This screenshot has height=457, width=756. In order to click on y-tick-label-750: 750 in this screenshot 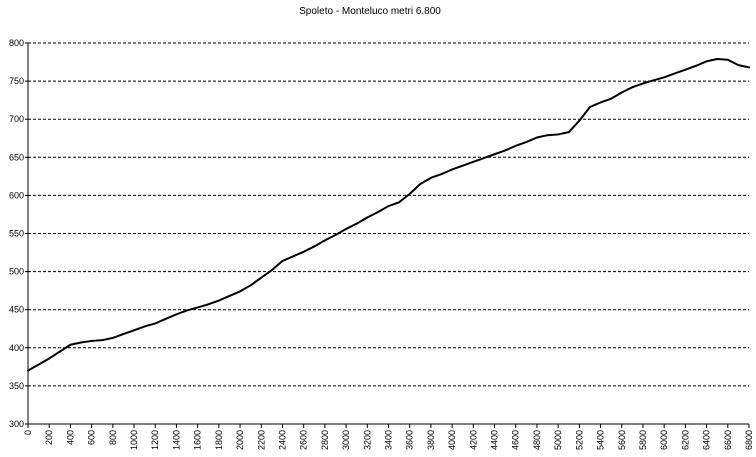, I will do `click(16, 81)`.